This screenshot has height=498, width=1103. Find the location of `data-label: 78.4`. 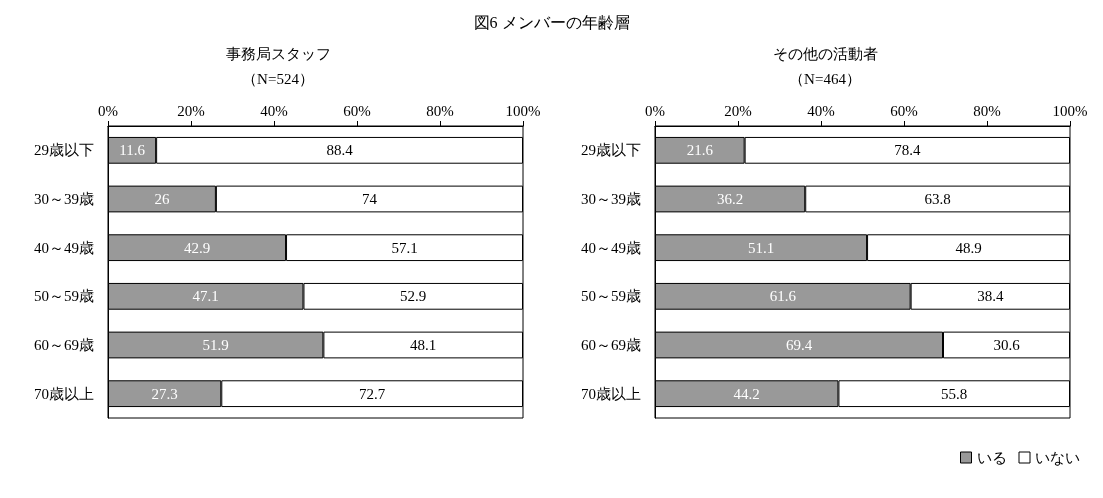

data-label: 78.4 is located at coordinates (907, 150).